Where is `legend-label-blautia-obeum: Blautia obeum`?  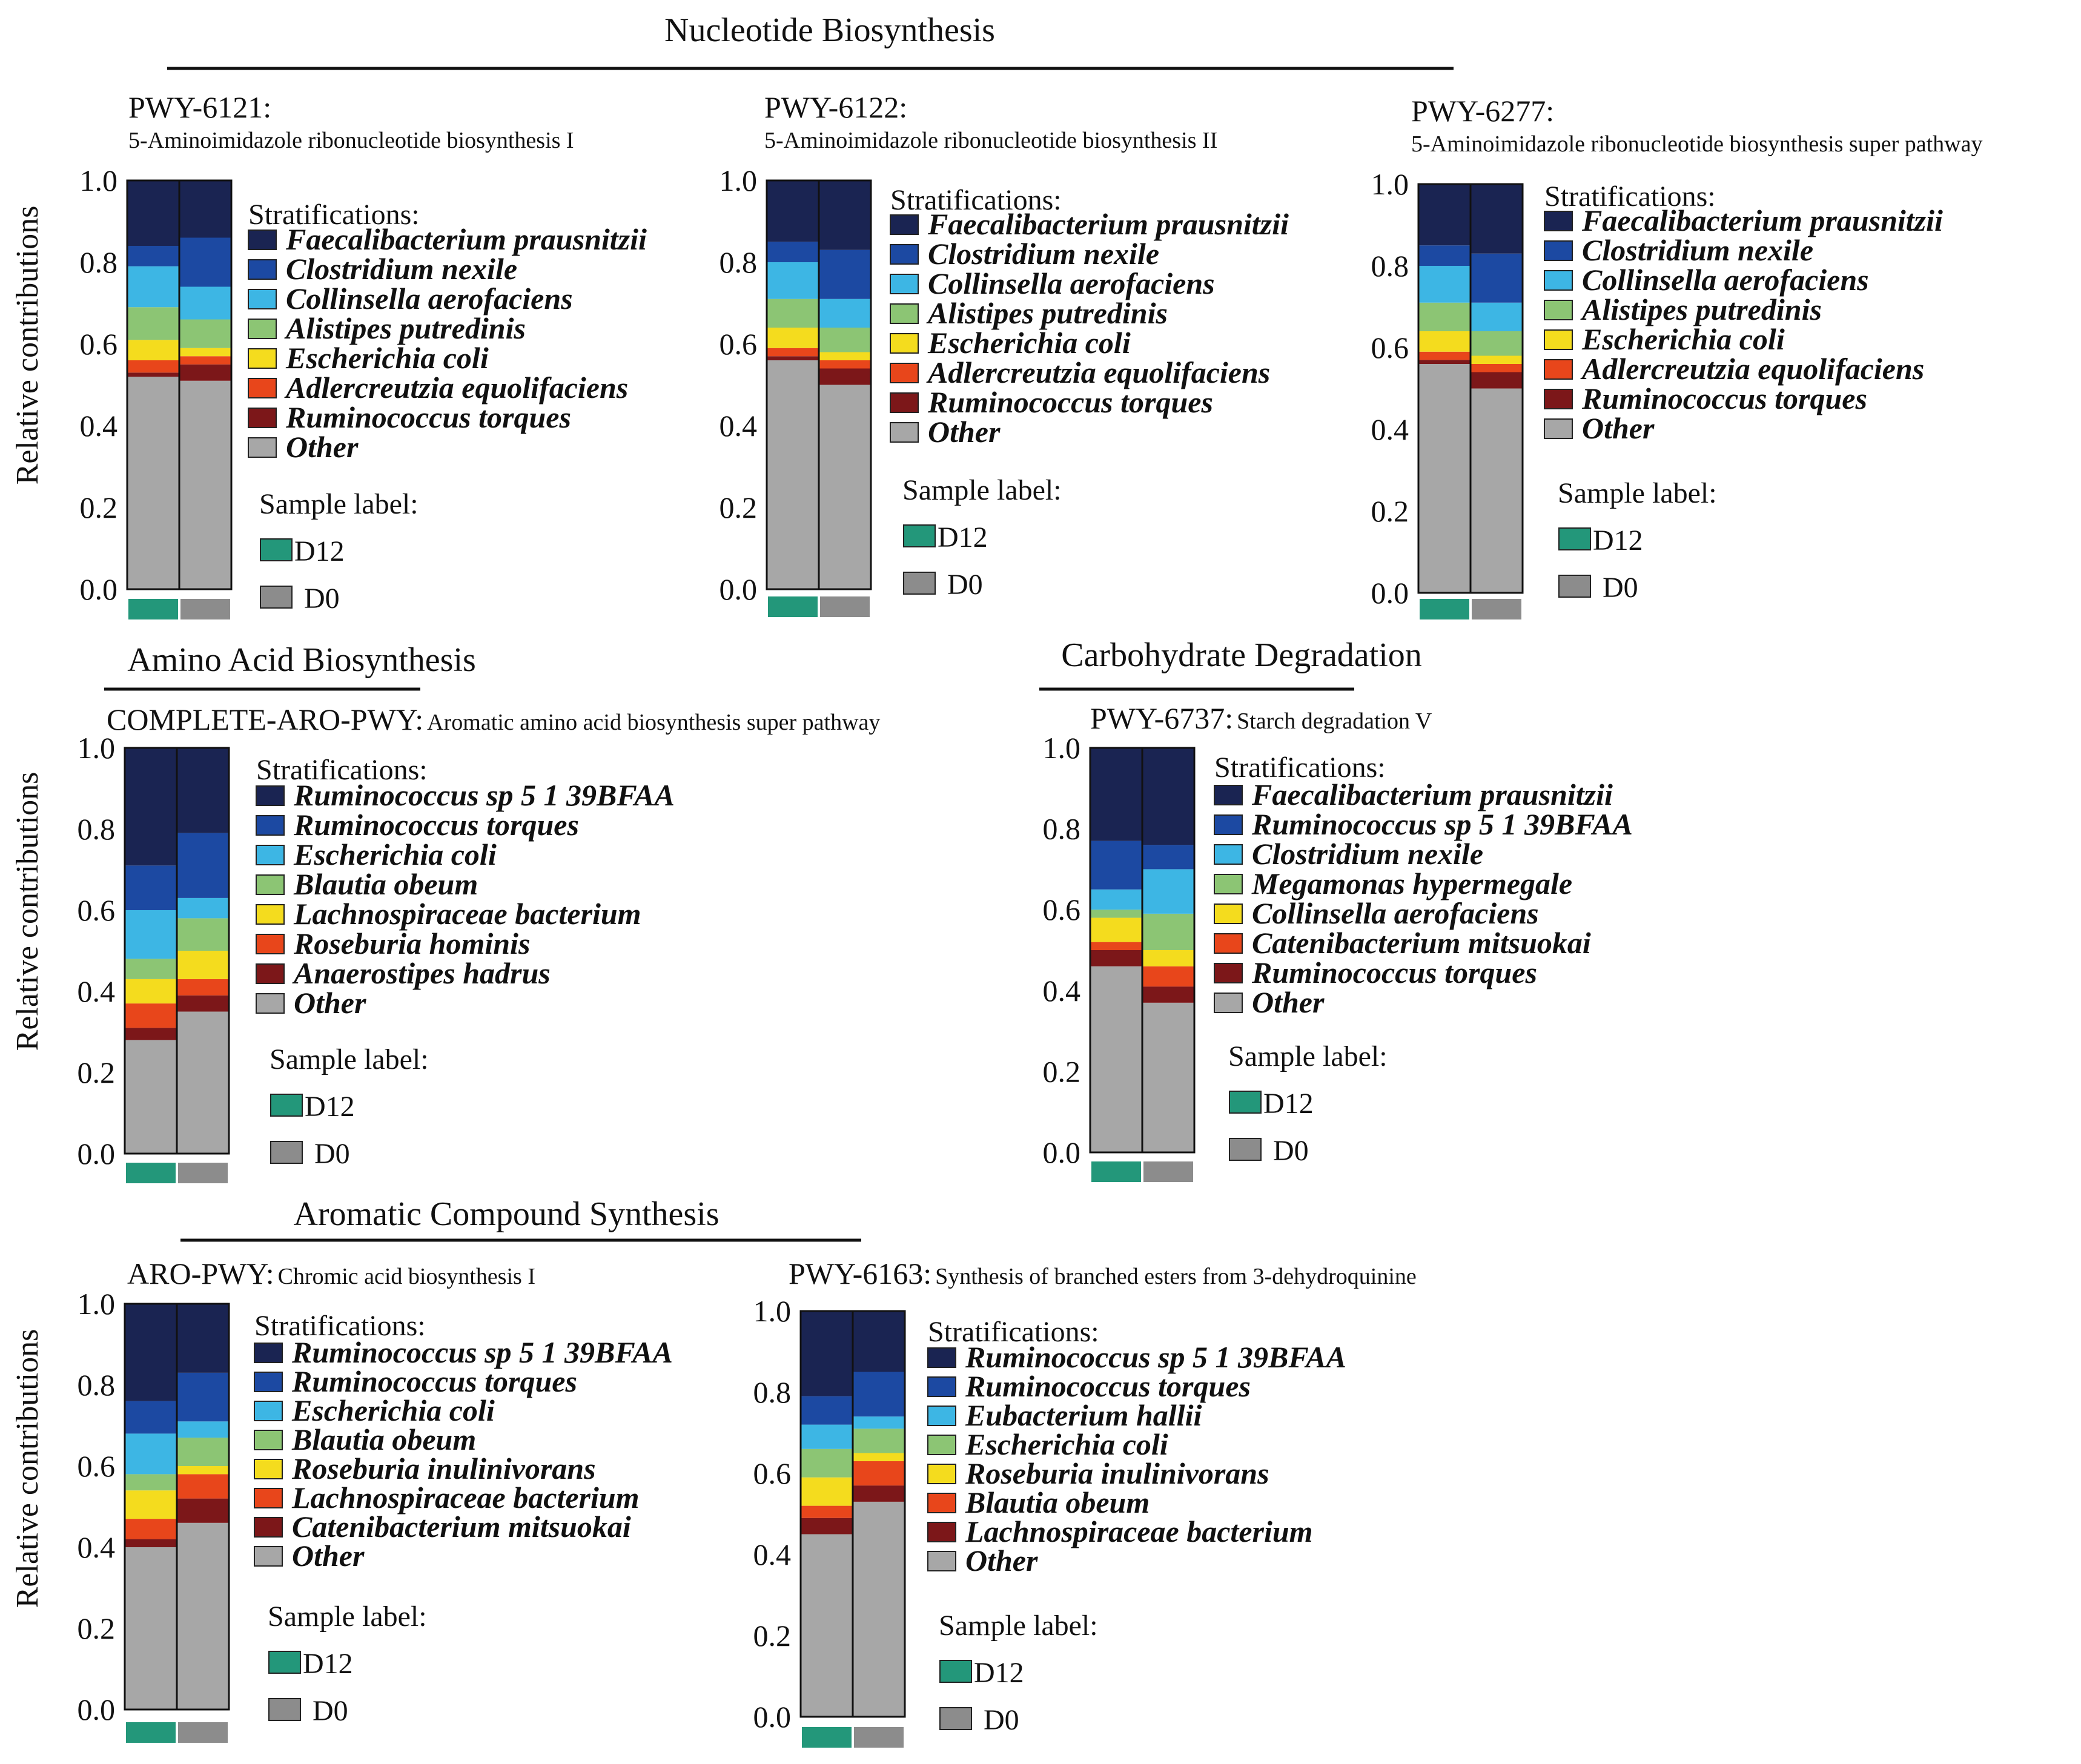 legend-label-blautia-obeum: Blautia obeum is located at coordinates (383, 1439).